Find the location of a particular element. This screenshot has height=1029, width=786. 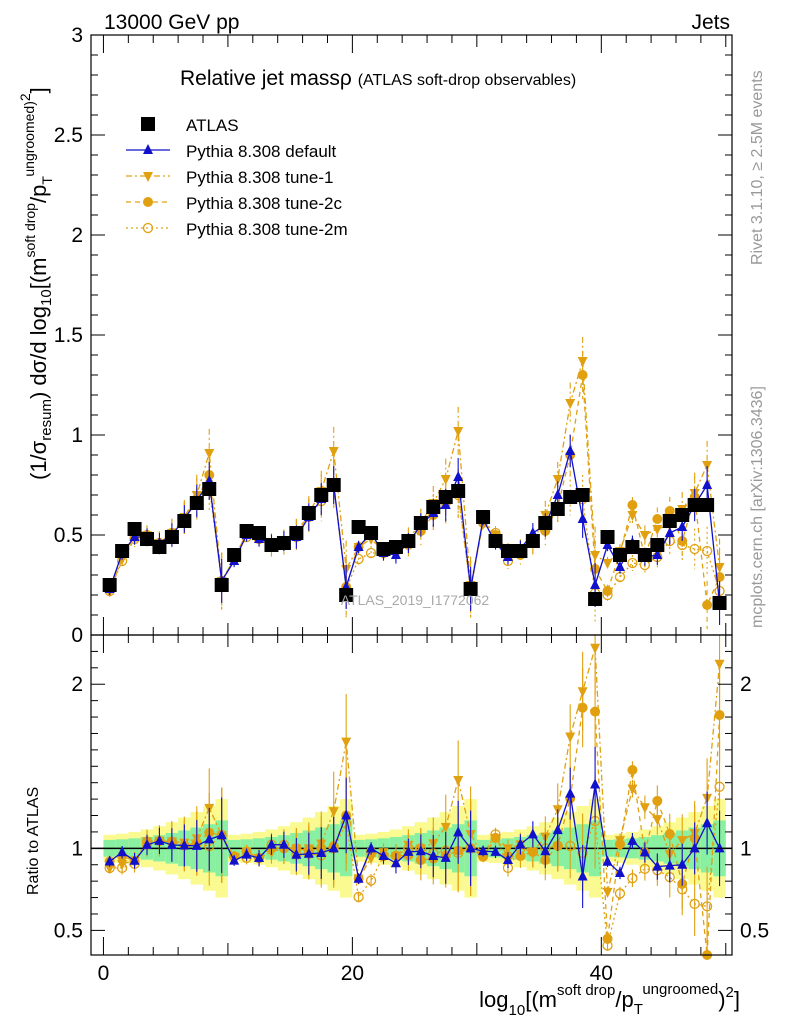

y-tick-label-ratio: 2 is located at coordinates (77, 684).